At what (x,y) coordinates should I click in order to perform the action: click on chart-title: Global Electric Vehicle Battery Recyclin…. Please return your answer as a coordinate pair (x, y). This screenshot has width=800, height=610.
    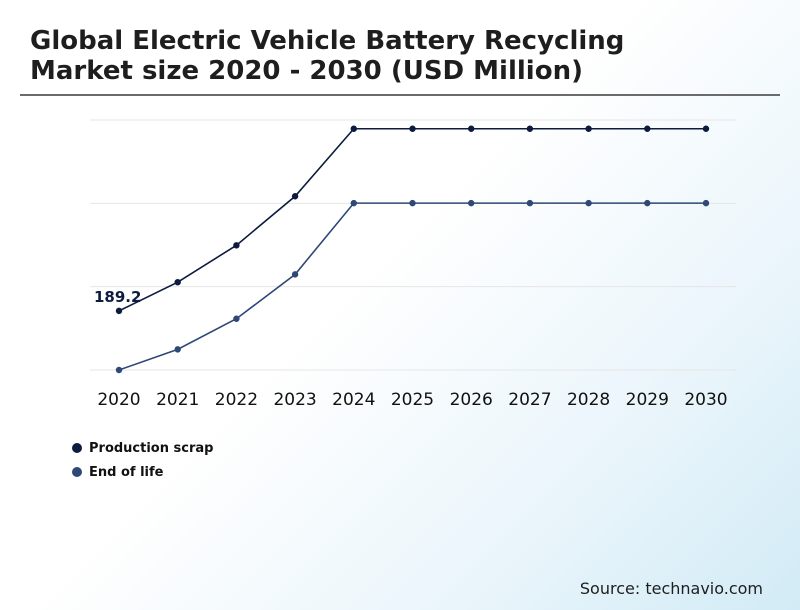
    Looking at the image, I should click on (327, 56).